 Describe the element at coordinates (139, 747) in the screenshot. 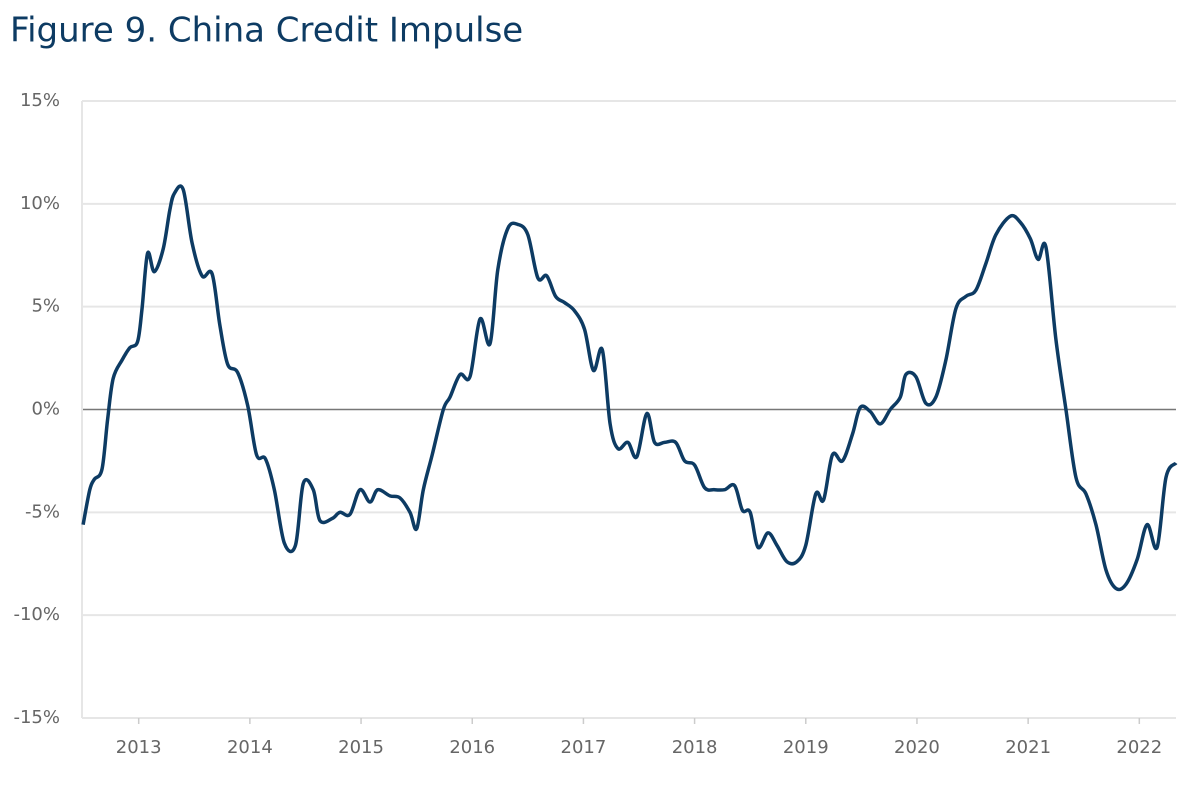

I see `x-tick-label: 2013` at that location.